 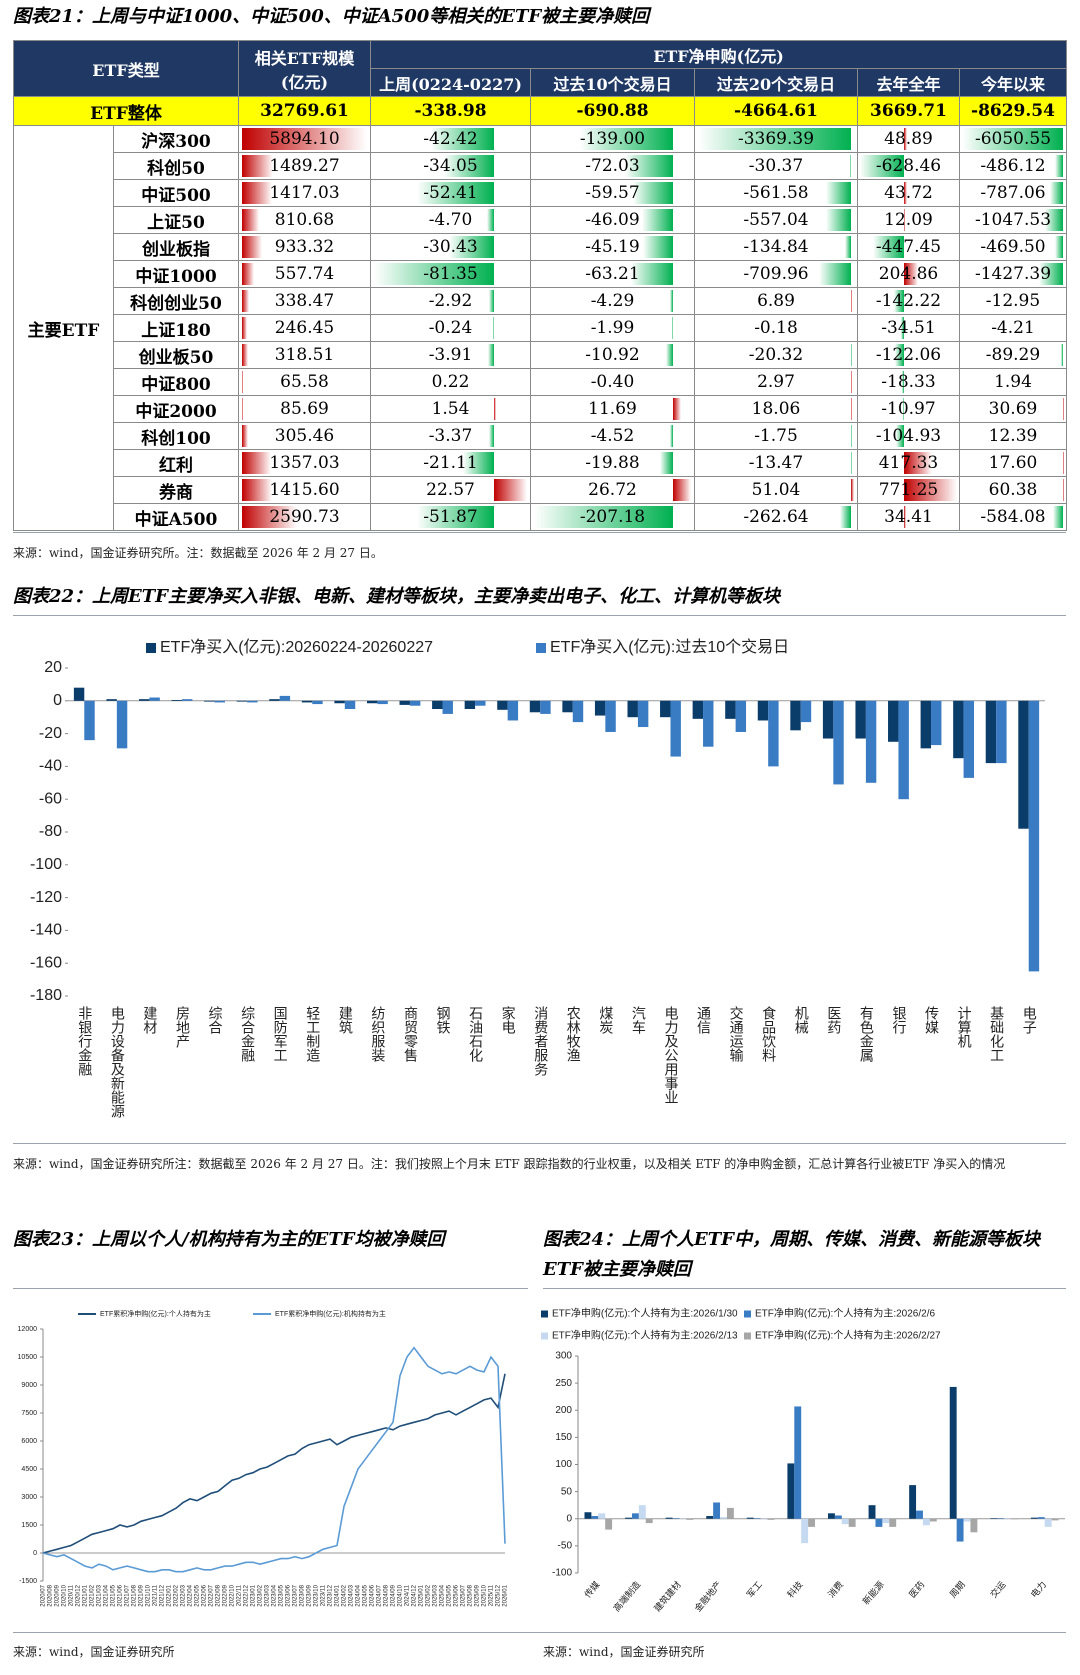 I want to click on x-tick-label: 2024/04, so click(x=359, y=1595).